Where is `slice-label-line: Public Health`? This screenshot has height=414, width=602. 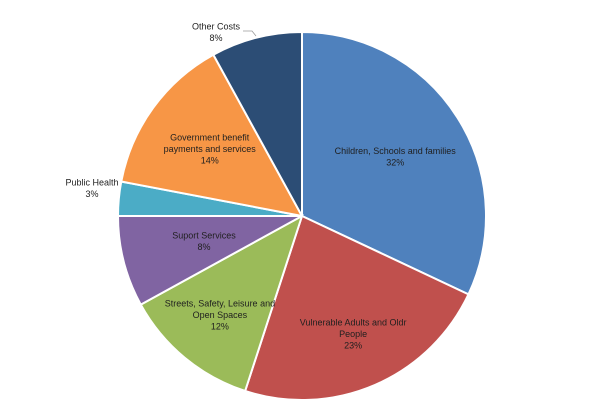 slice-label-line: Public Health is located at coordinates (91, 182).